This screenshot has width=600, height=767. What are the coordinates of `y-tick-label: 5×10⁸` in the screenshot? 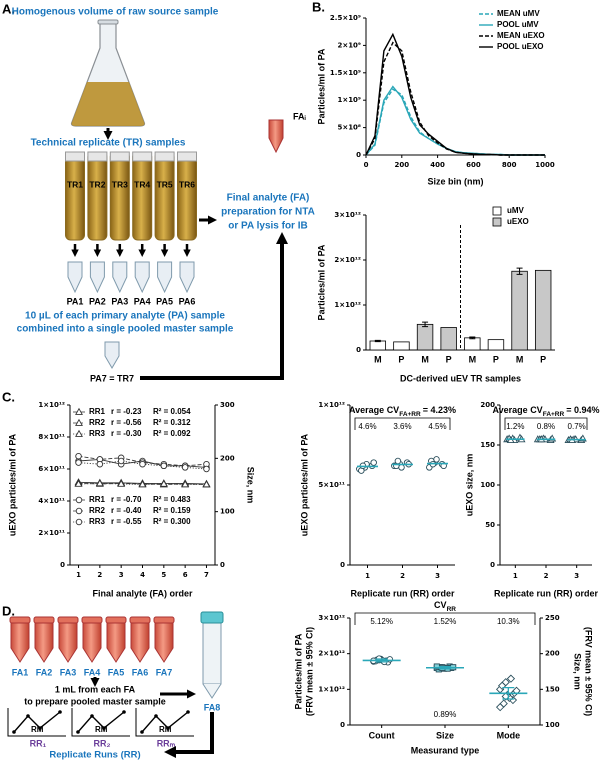 It's located at (349, 128).